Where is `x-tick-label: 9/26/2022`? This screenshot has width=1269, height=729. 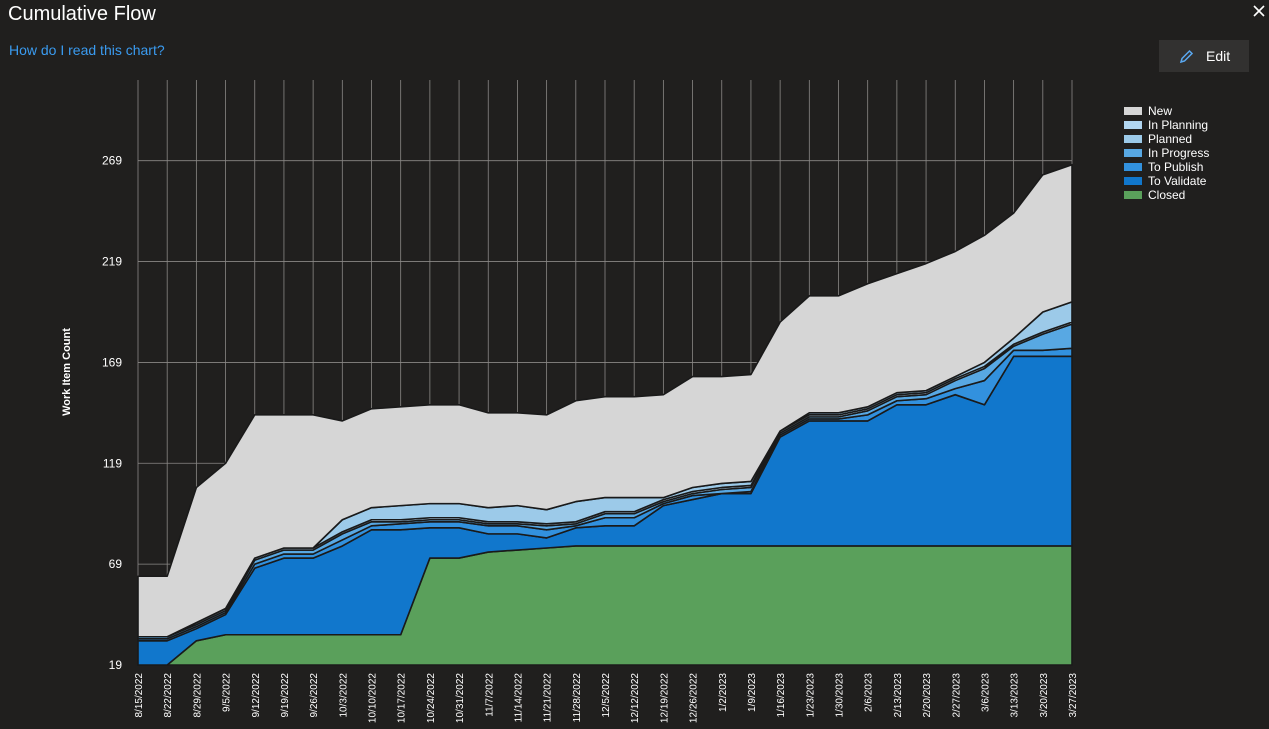 x-tick-label: 9/26/2022 is located at coordinates (314, 695).